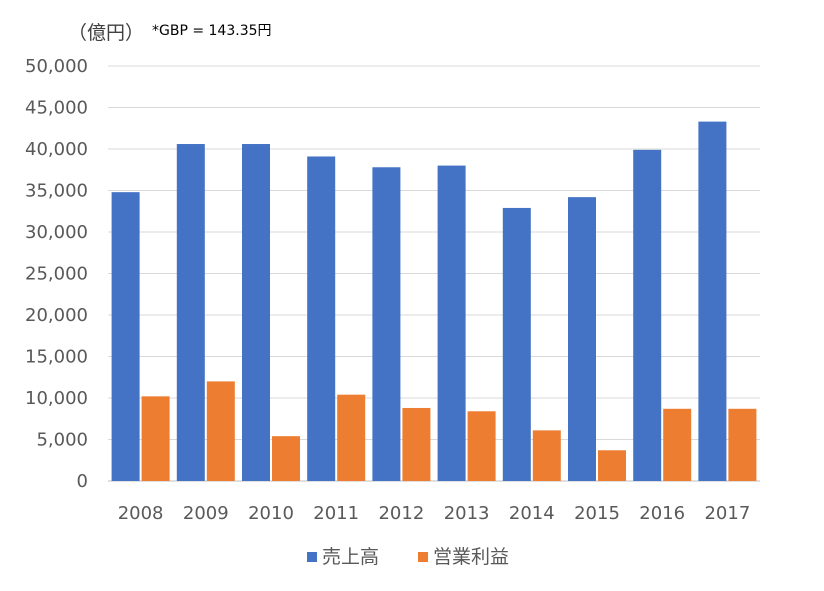 This screenshot has width=824, height=591. I want to click on x-tick-label: 2014, so click(532, 513).